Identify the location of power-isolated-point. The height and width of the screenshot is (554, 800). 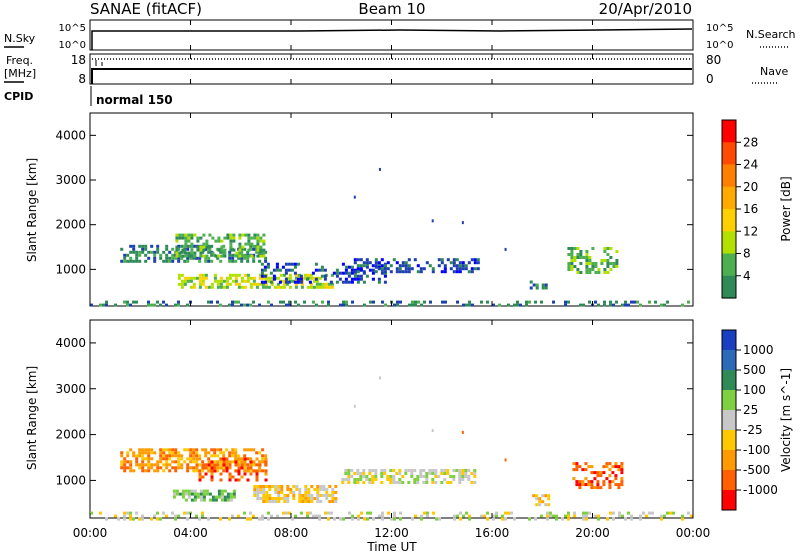
(462, 223).